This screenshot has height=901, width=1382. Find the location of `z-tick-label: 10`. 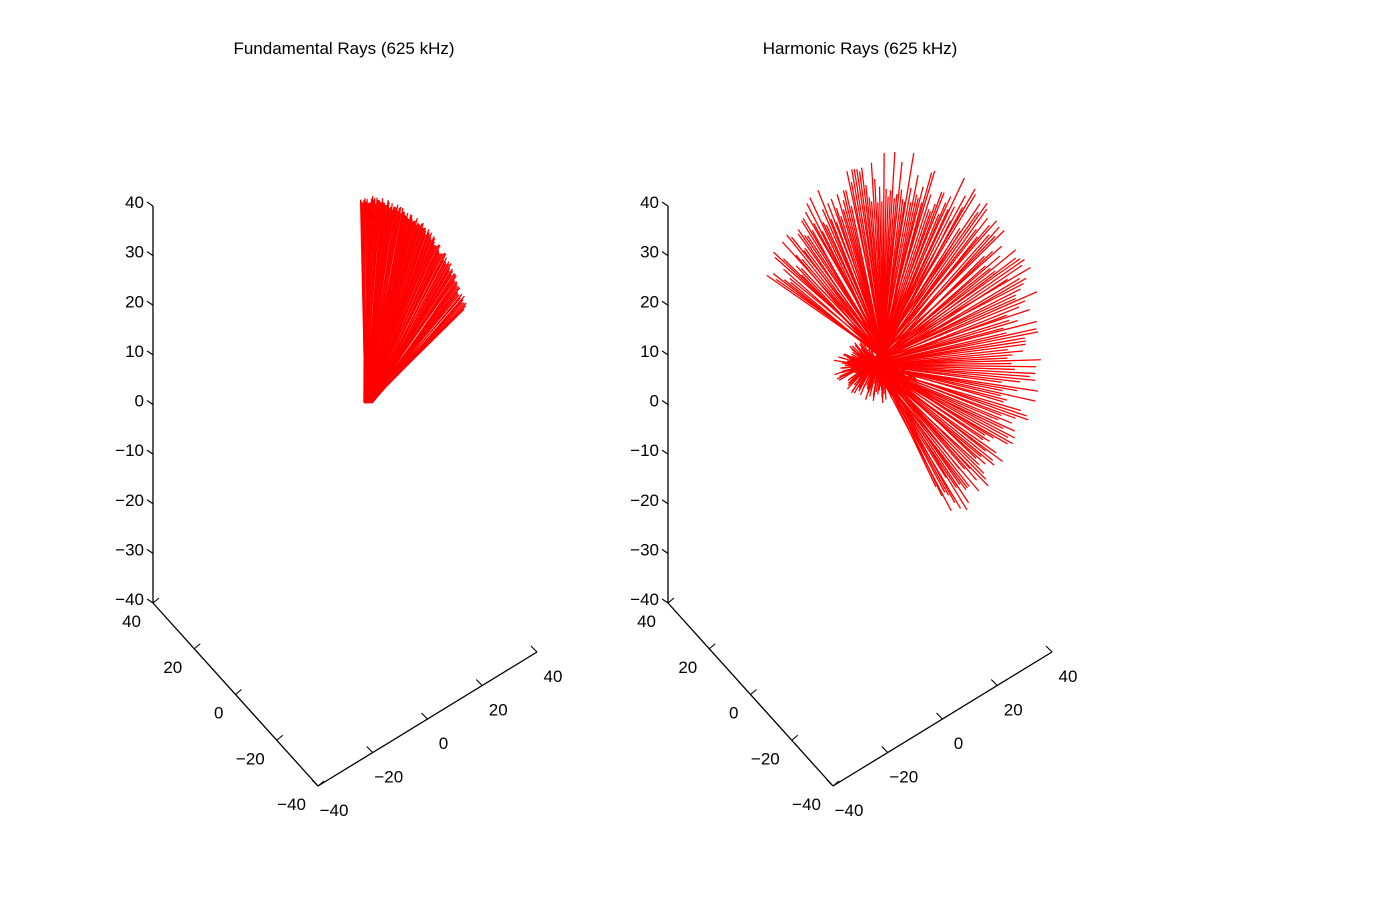

z-tick-label: 10 is located at coordinates (649, 351).